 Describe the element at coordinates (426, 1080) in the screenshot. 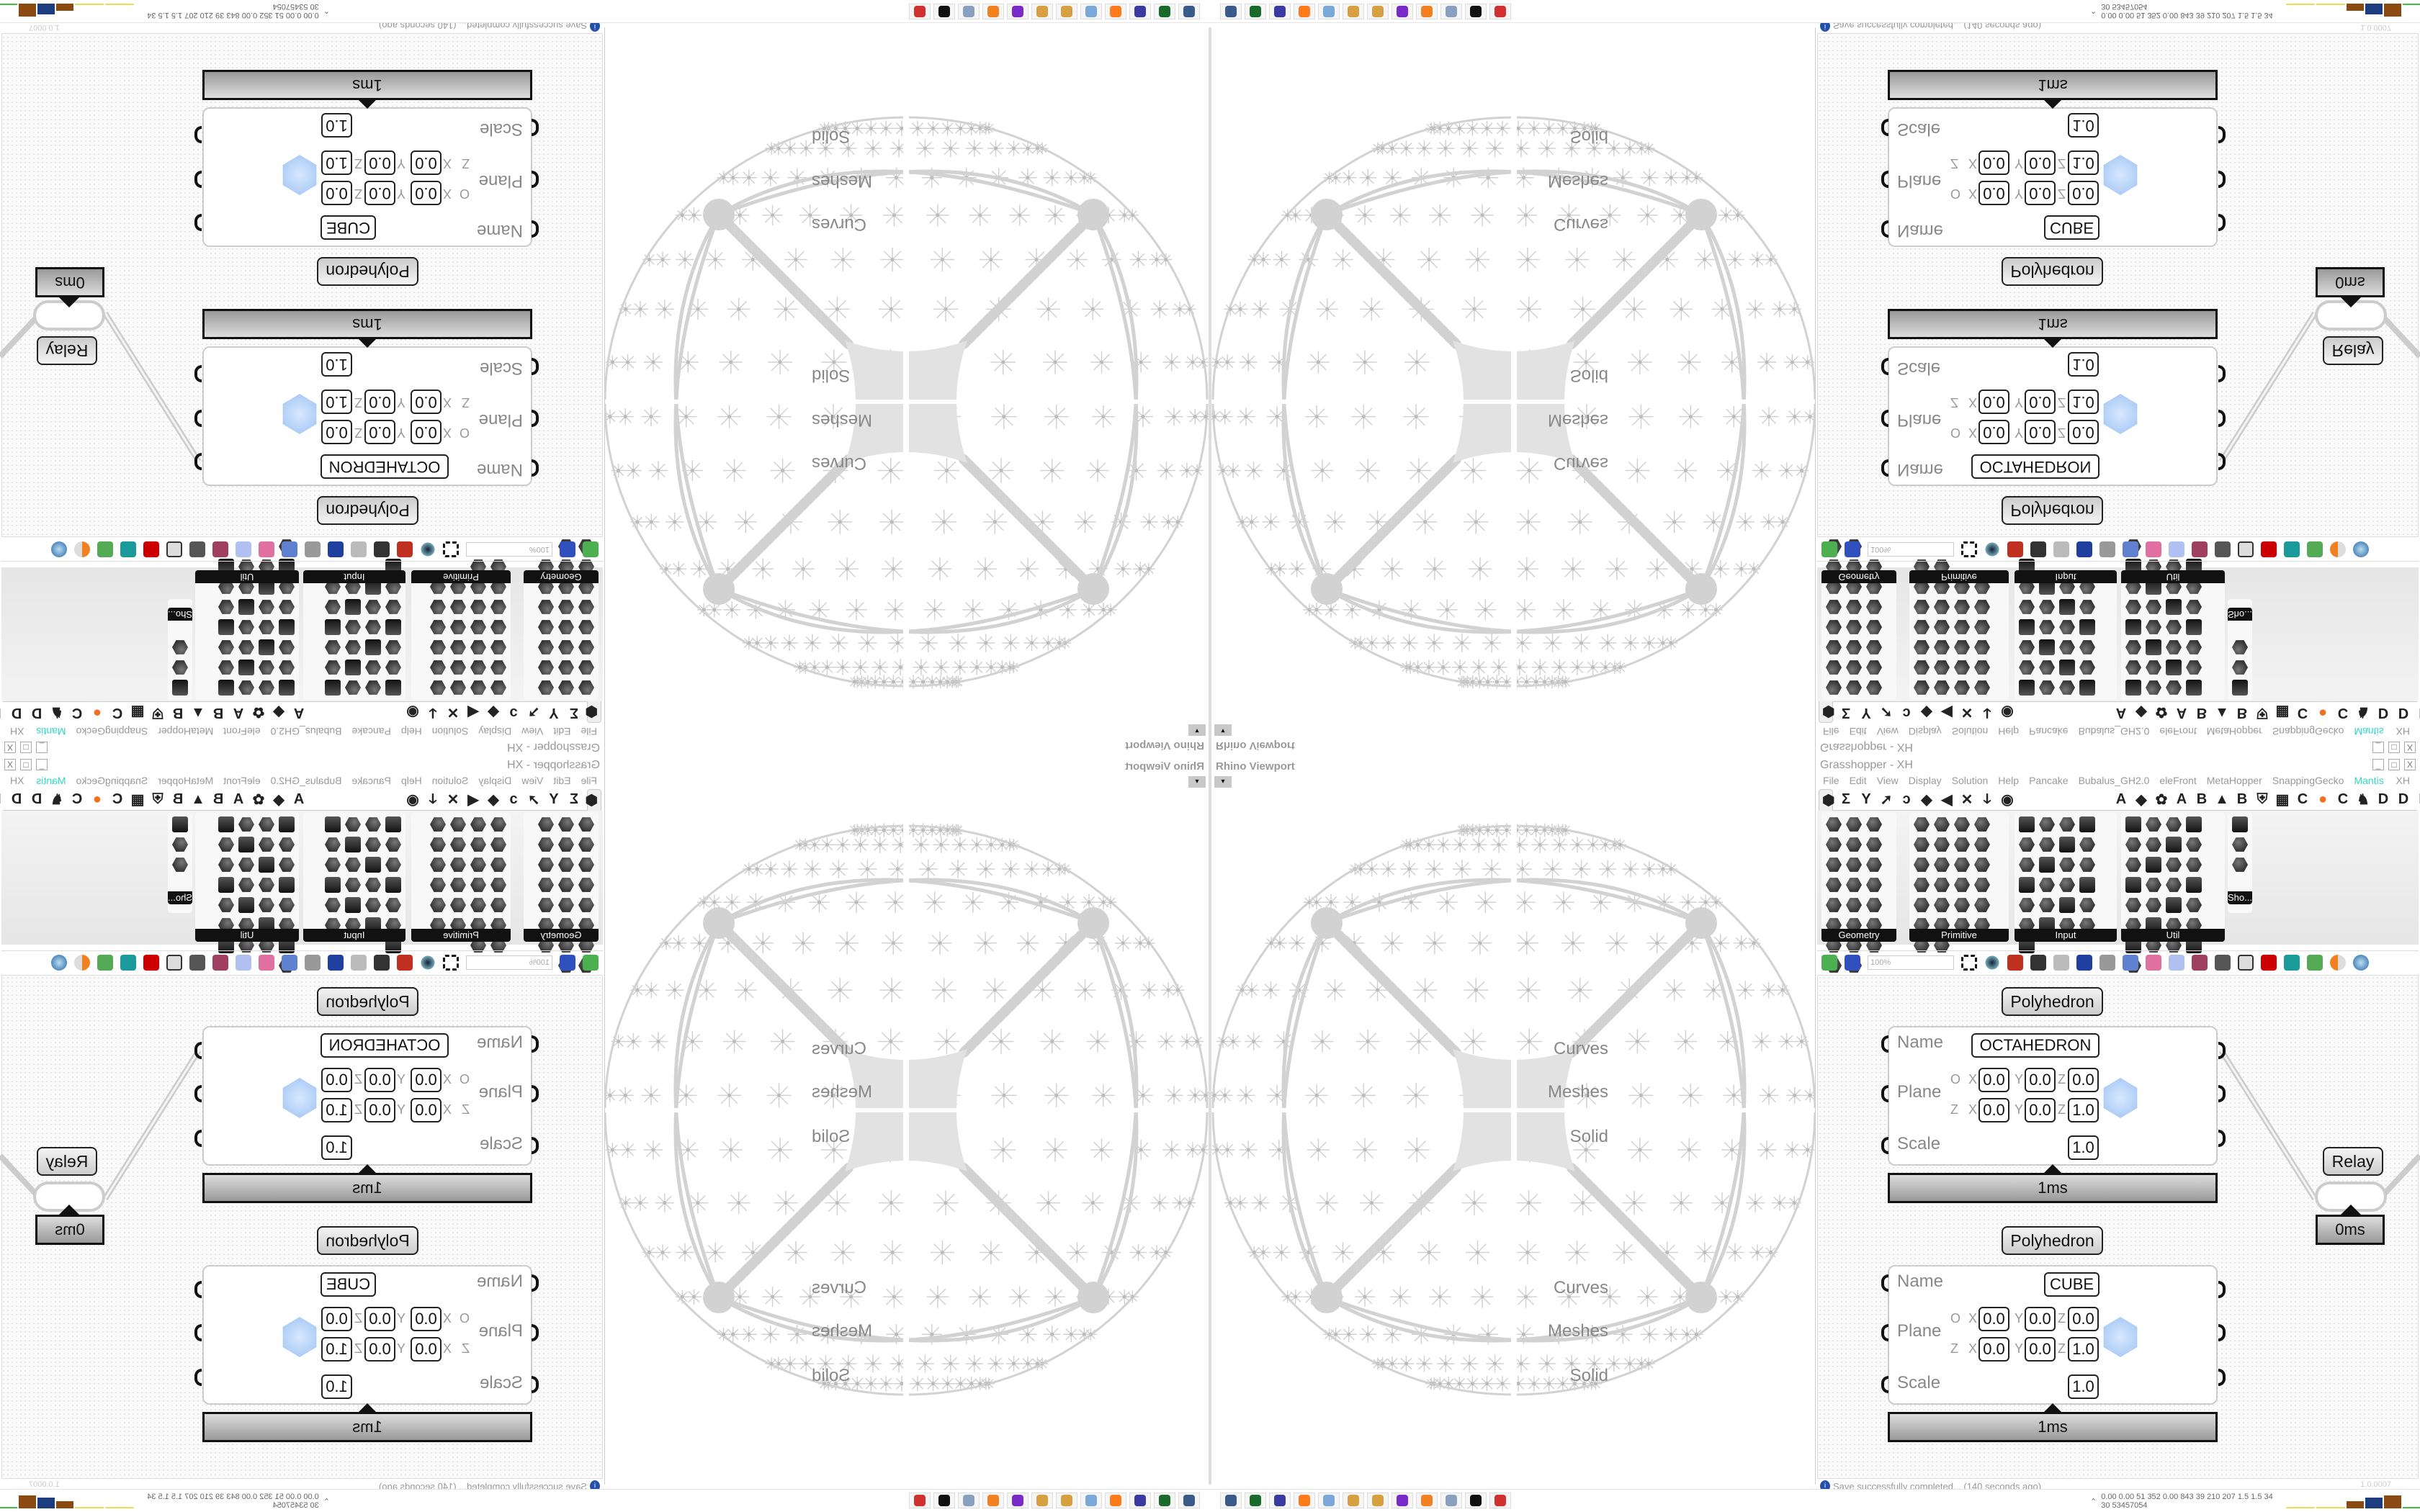

I see `origin-x: 0.0` at that location.